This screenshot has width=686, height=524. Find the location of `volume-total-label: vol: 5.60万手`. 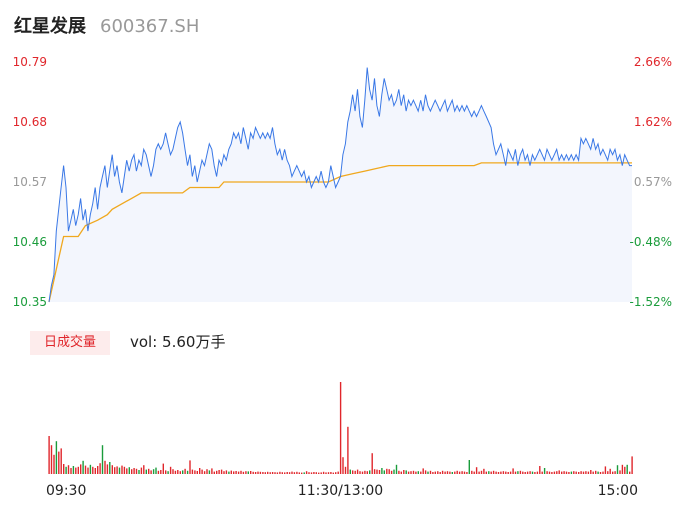

volume-total-label: vol: 5.60万手 is located at coordinates (178, 342).